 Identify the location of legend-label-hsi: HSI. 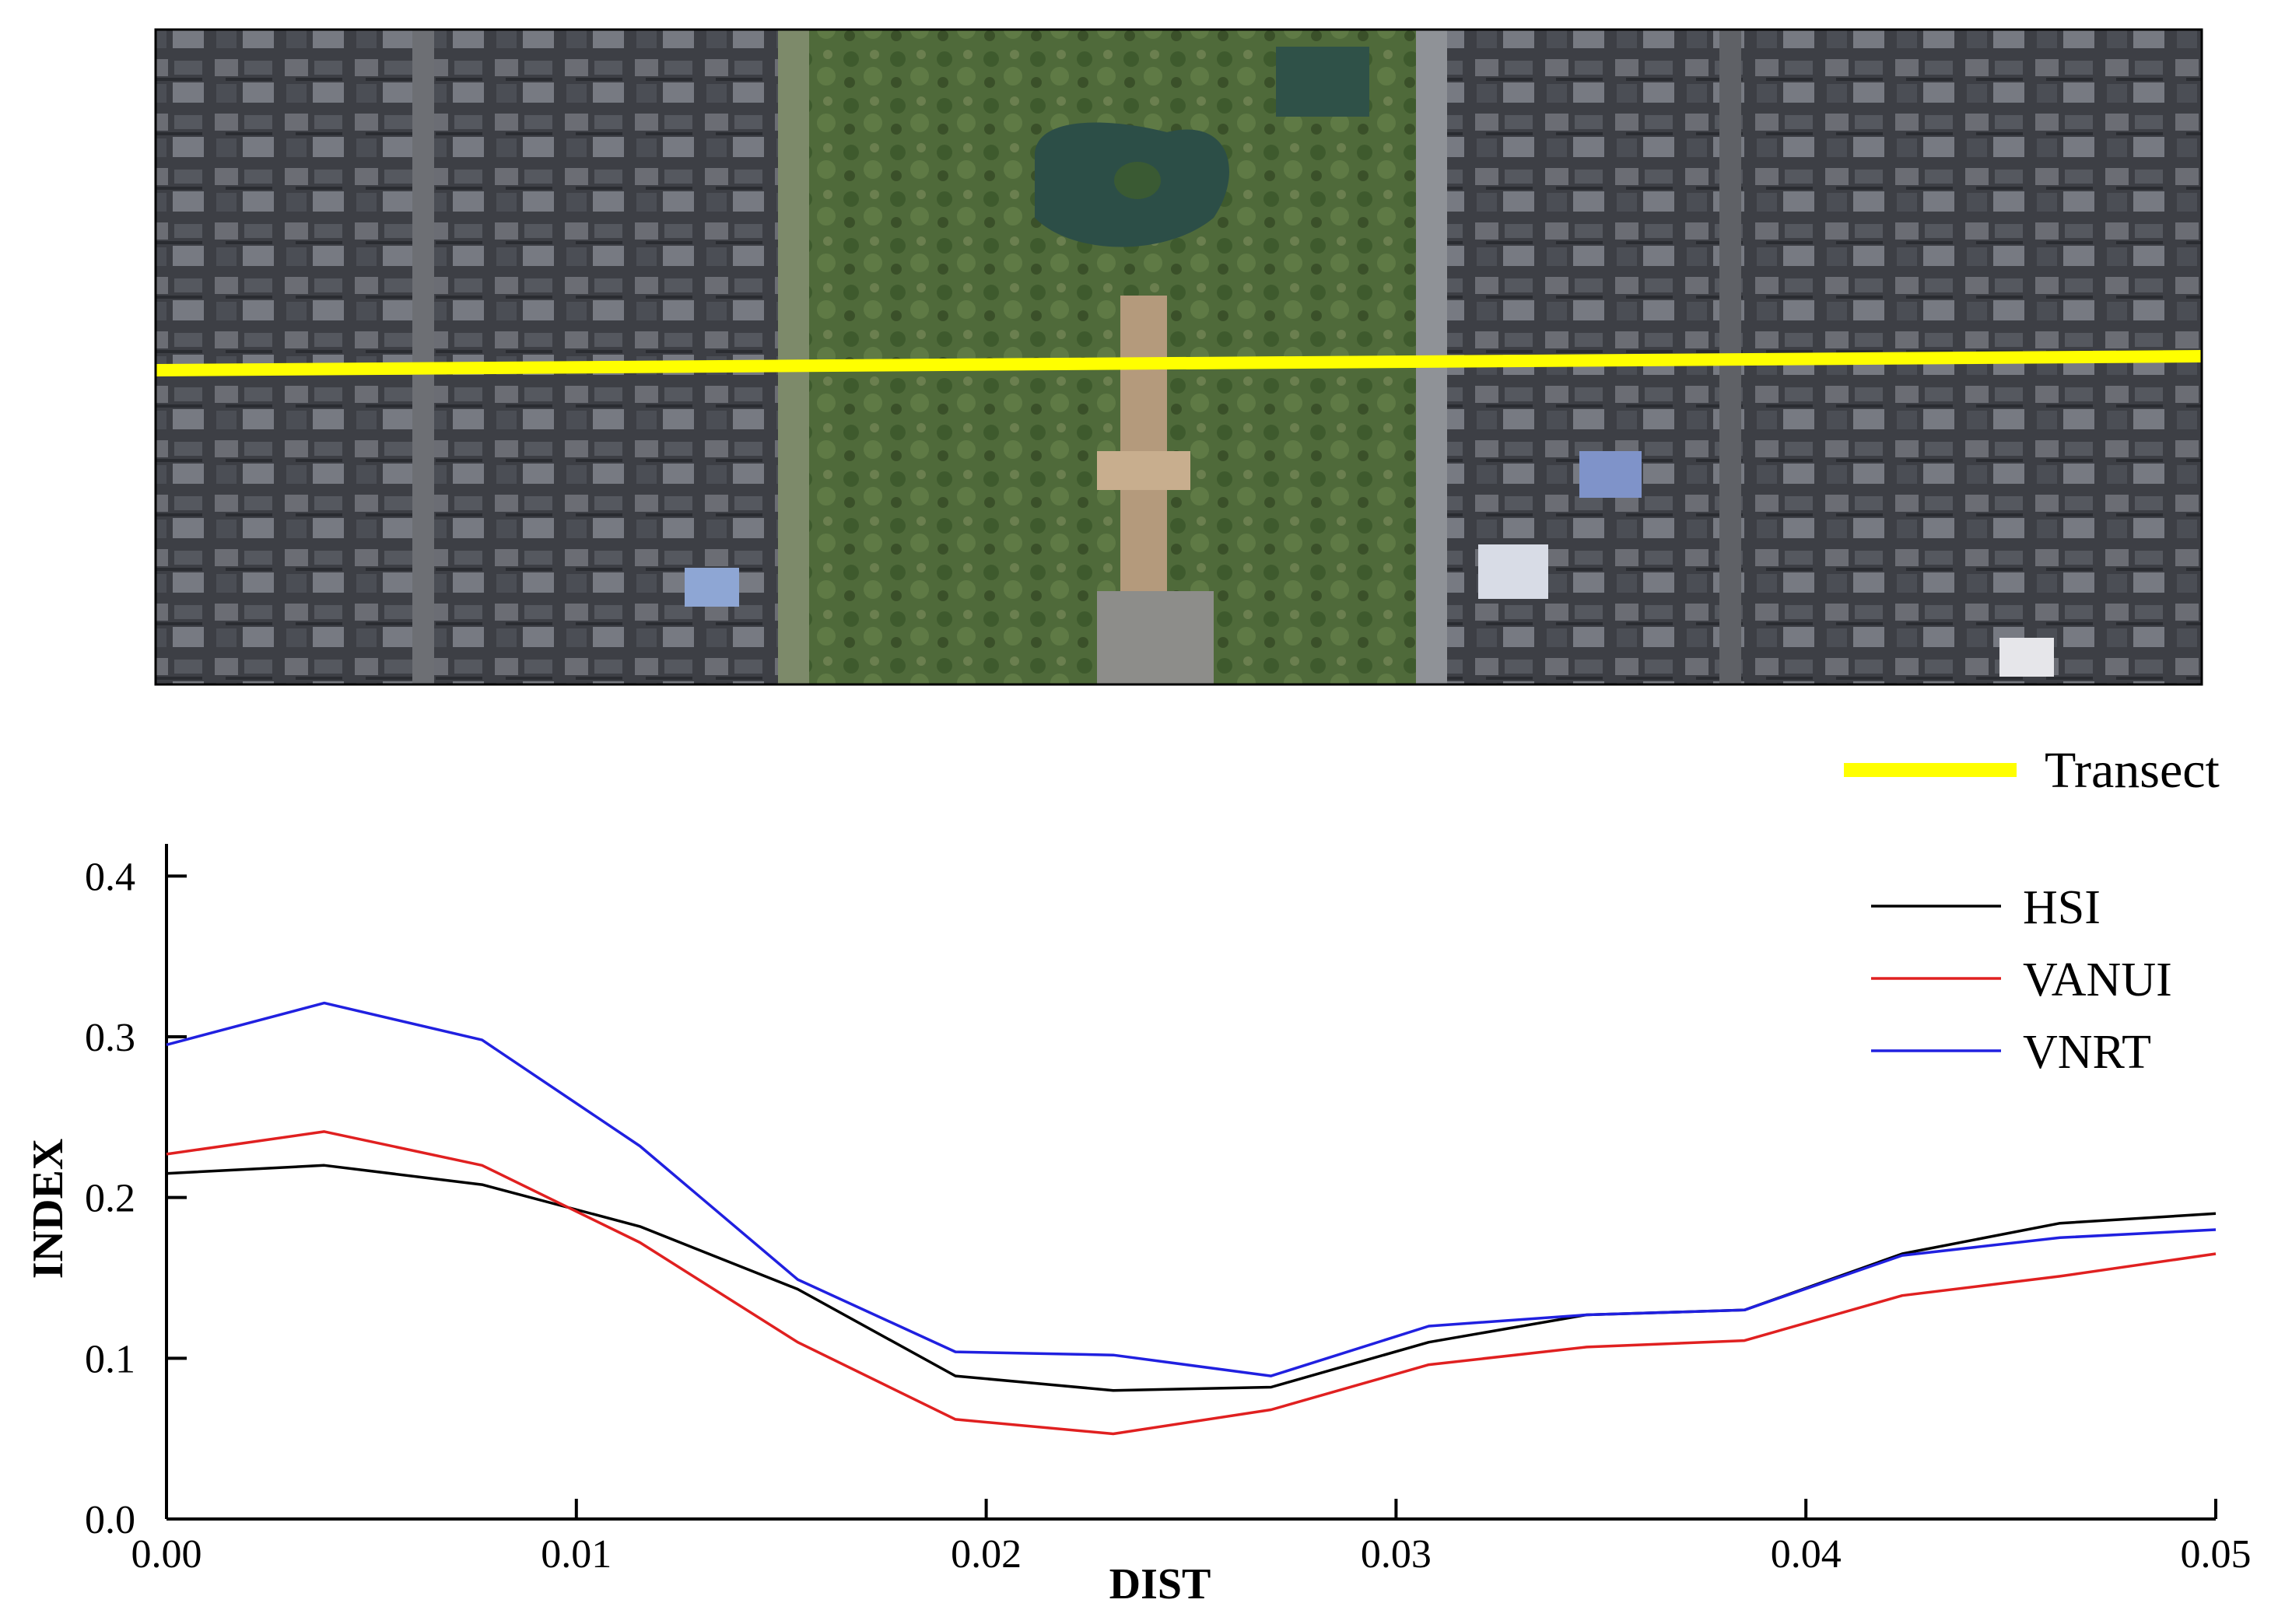
(2062, 908).